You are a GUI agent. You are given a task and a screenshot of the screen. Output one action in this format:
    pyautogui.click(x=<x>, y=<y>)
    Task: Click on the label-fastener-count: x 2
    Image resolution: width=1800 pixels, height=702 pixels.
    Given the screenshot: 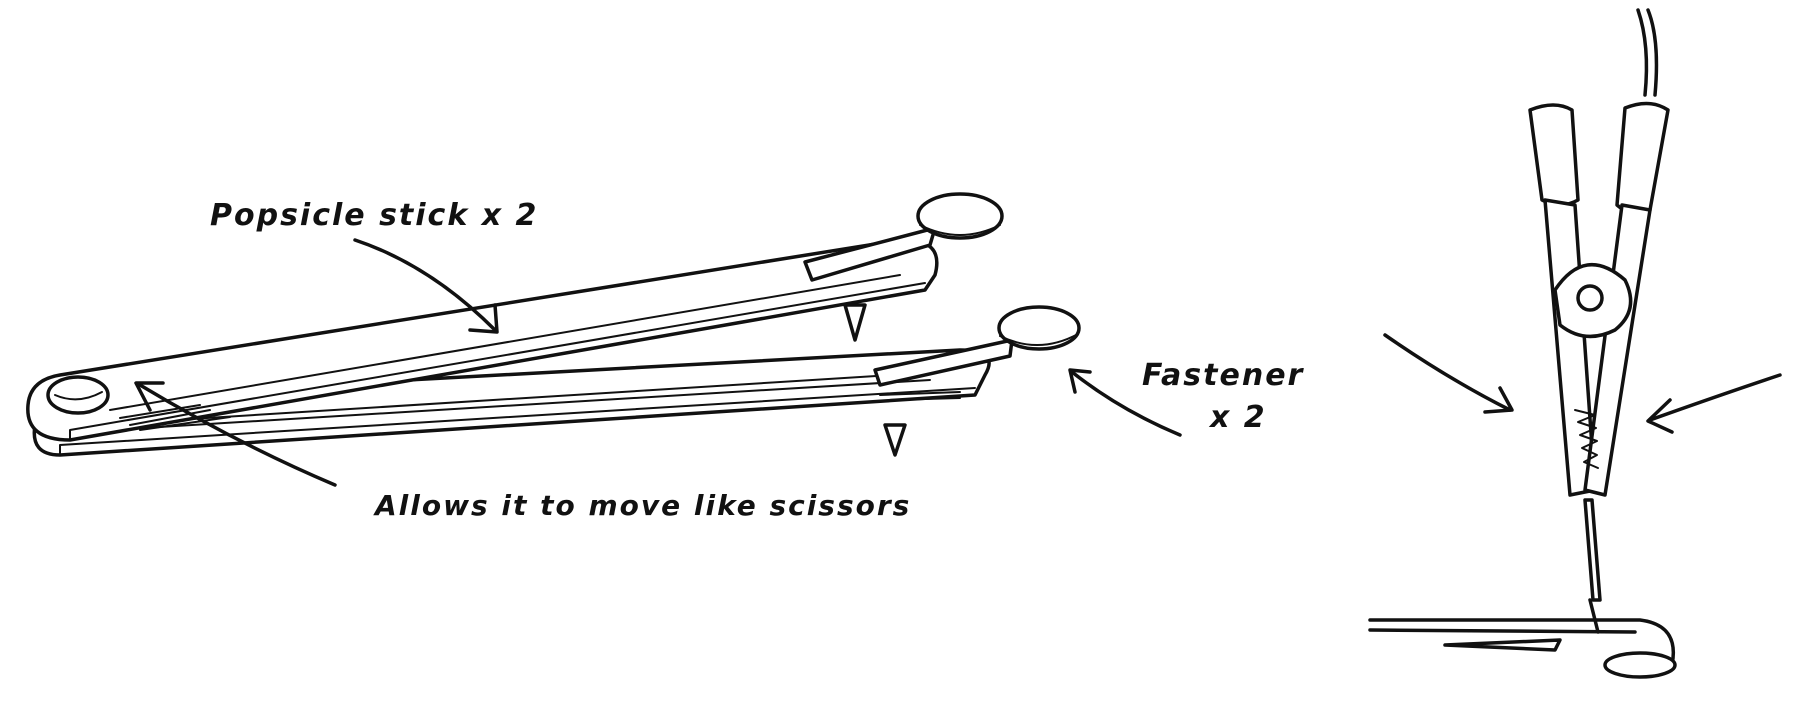 What is the action you would take?
    pyautogui.click(x=1237, y=417)
    